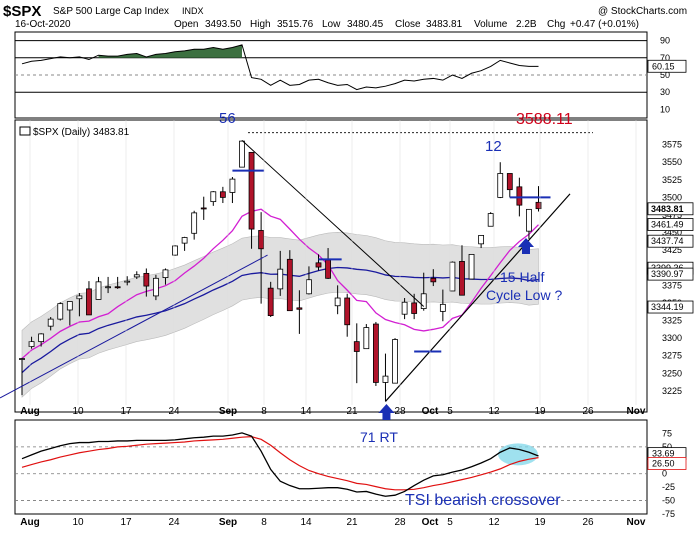 The height and width of the screenshot is (535, 699). Describe the element at coordinates (668, 501) in the screenshot. I see `tsi-tick-label: -50` at that location.